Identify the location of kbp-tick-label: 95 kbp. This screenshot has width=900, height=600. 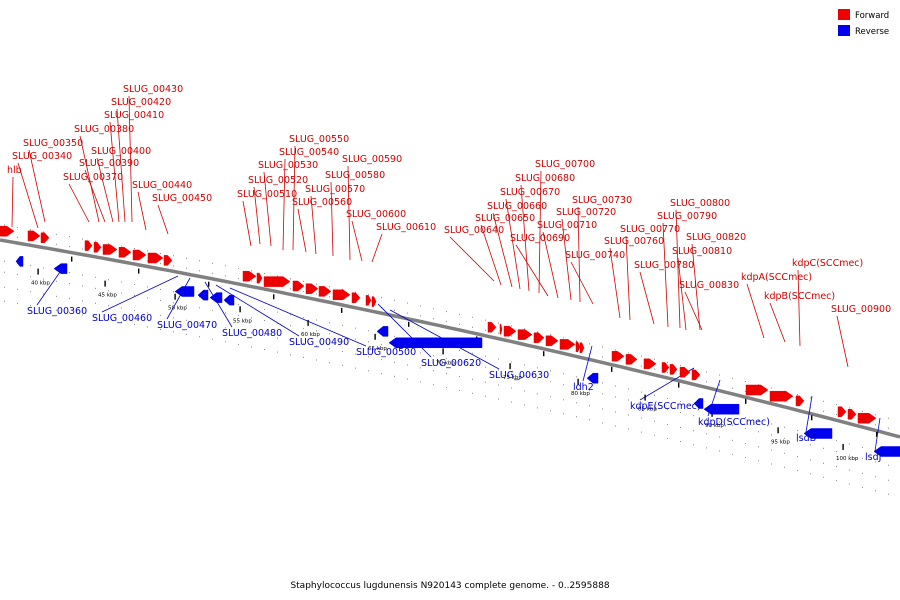
(780, 442).